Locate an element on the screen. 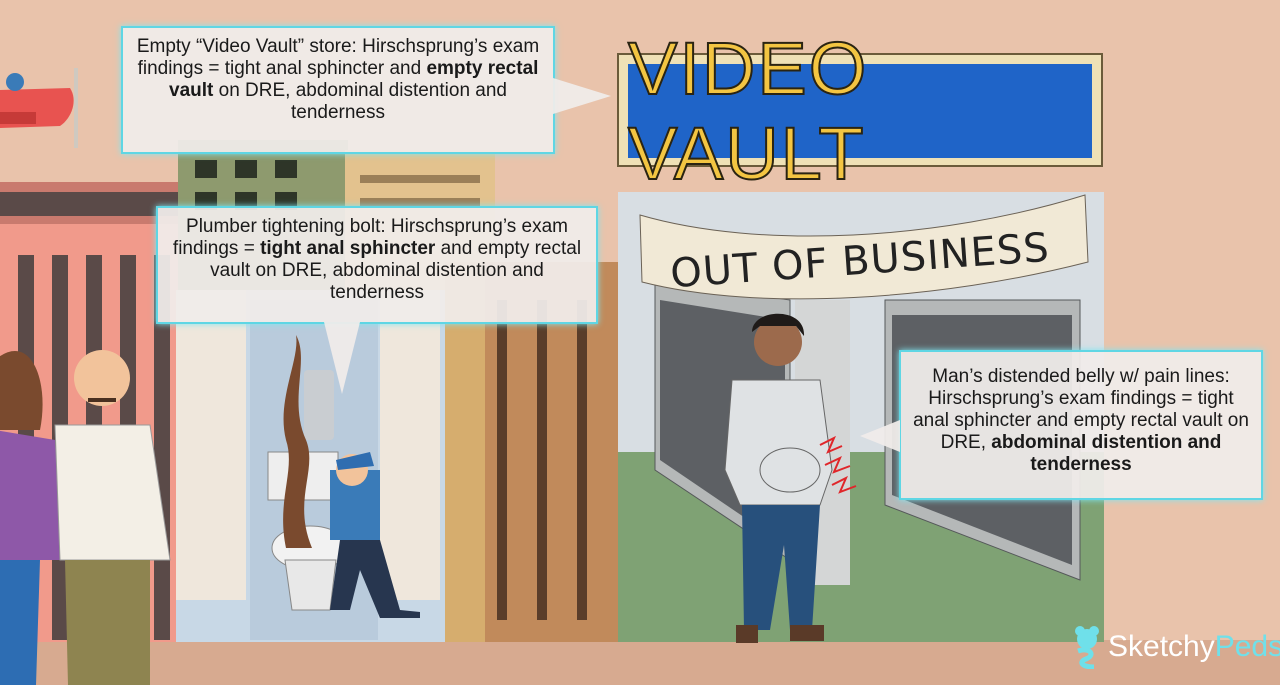  couple-figures is located at coordinates (85, 517).